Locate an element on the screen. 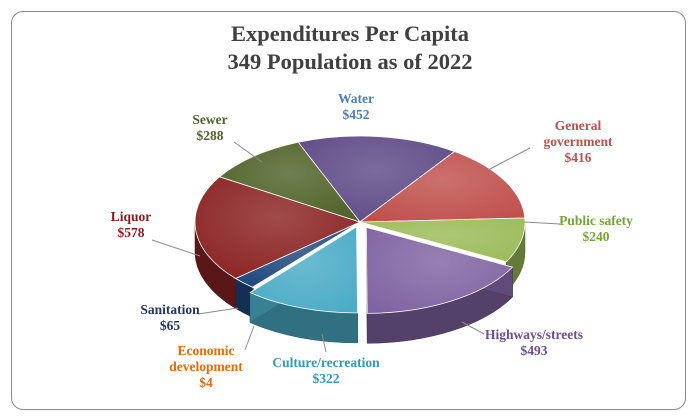  slice-label-public-safety: Public safety $240 is located at coordinates (596, 228).